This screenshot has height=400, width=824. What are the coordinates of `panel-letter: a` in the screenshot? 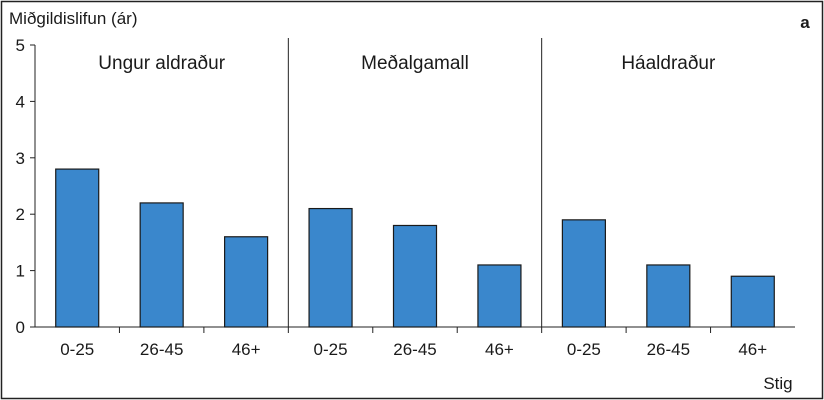 It's located at (805, 22).